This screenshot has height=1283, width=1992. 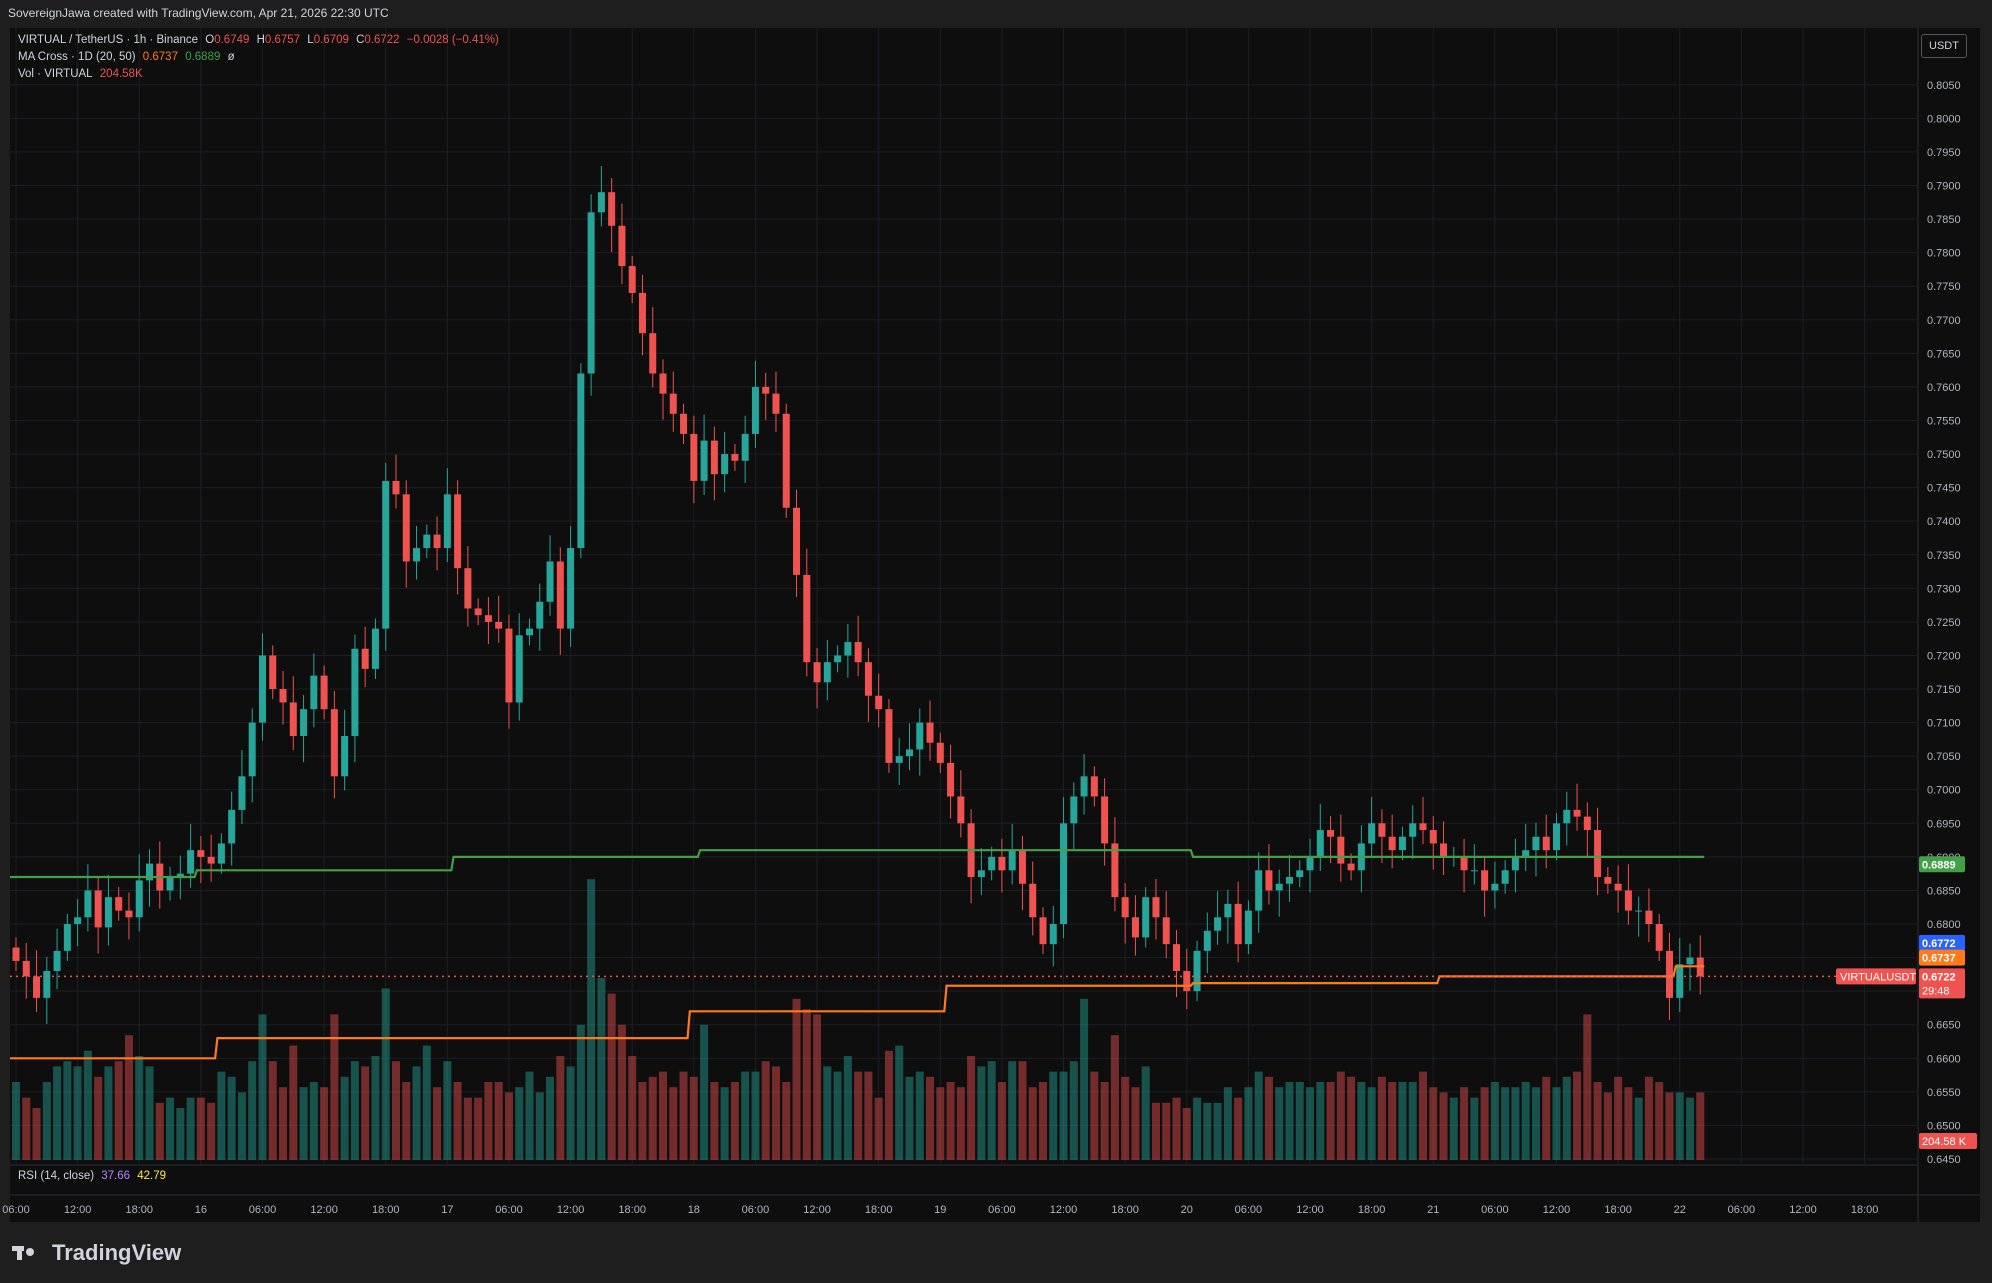 I want to click on rsi-value-1: 37.66, so click(x=116, y=1176).